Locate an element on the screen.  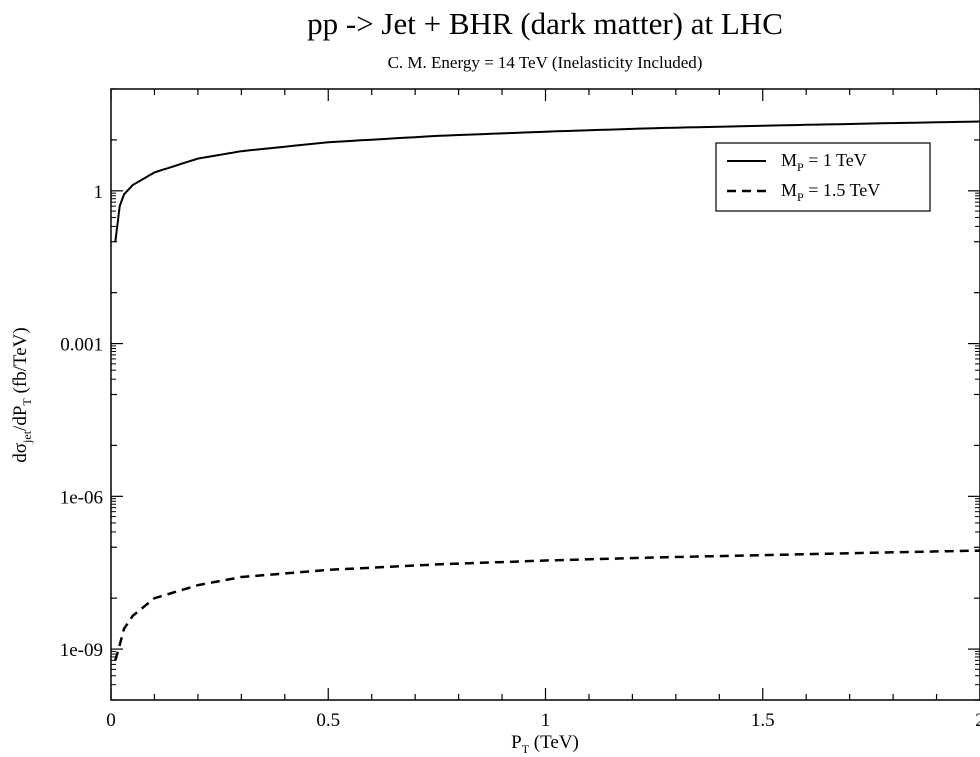
legend-label-series-1: MP = 1 TeV is located at coordinates (824, 162).